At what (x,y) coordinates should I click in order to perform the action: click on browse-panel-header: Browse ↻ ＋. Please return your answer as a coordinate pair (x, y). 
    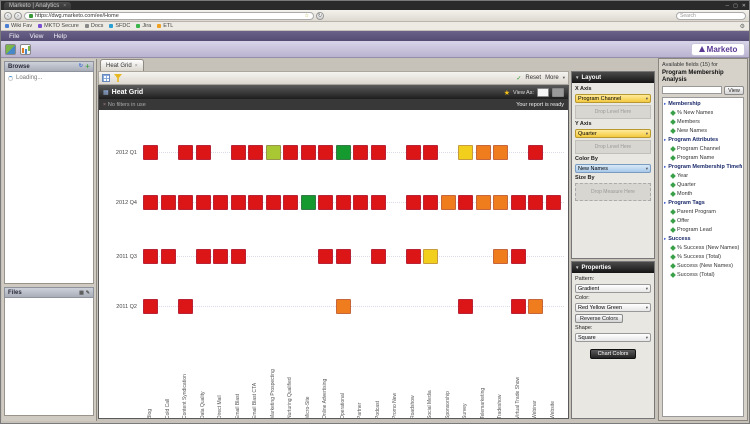
    Looking at the image, I should click on (49, 66).